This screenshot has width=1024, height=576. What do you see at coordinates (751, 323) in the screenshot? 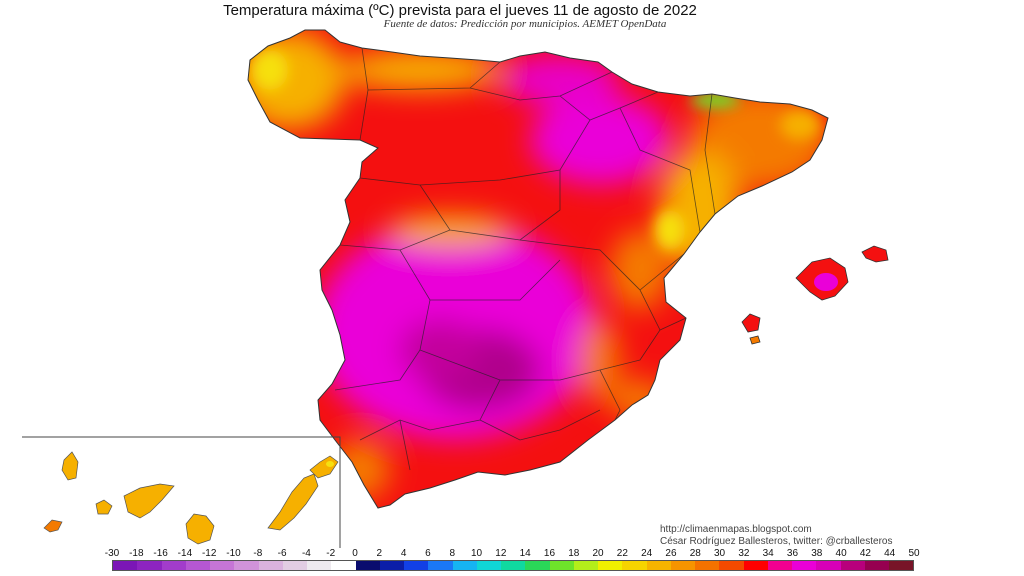
I see `ibiza` at bounding box center [751, 323].